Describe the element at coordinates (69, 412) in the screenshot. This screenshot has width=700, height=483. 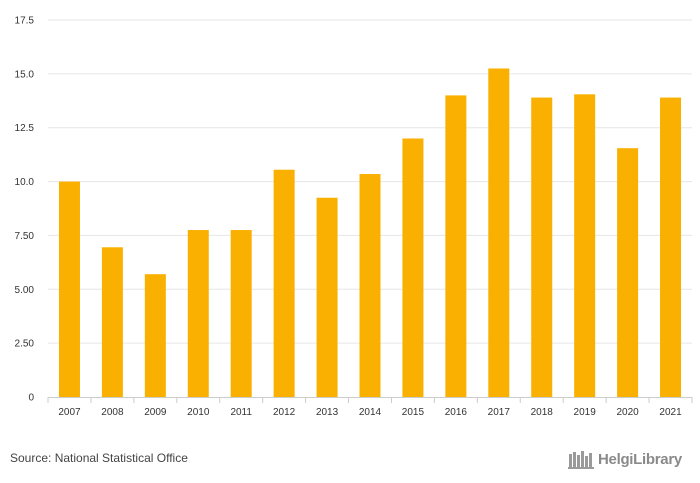
I see `x-tick-label: 2007` at that location.